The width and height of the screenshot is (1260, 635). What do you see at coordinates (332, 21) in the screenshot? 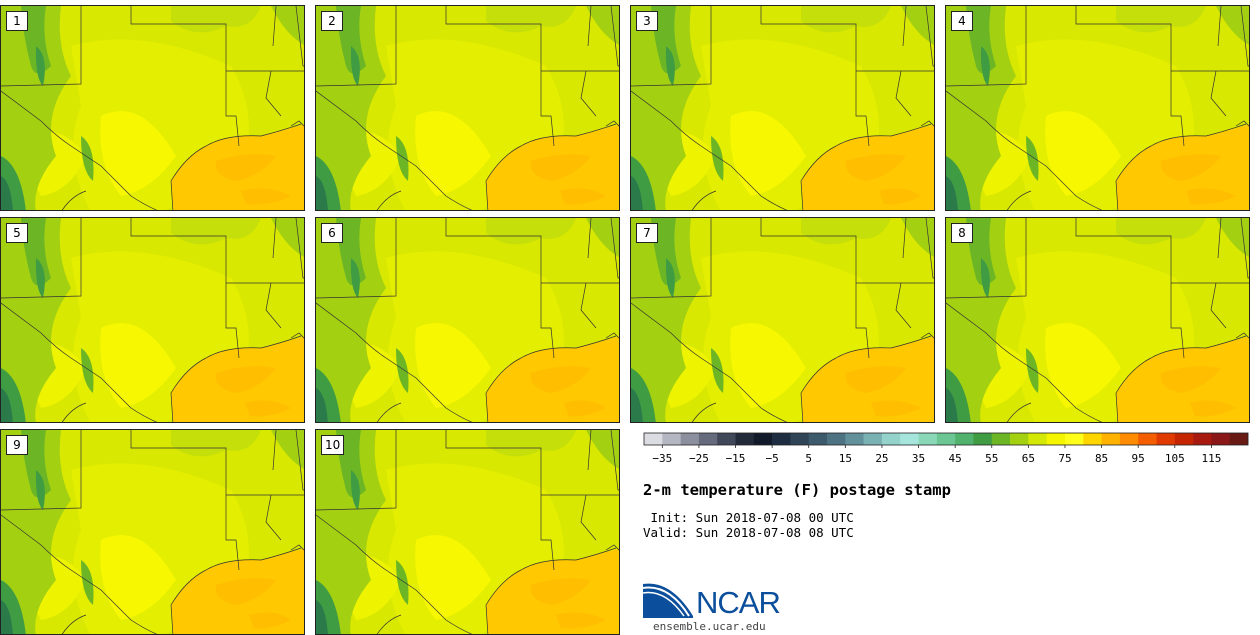
I see `member-label: 2` at bounding box center [332, 21].